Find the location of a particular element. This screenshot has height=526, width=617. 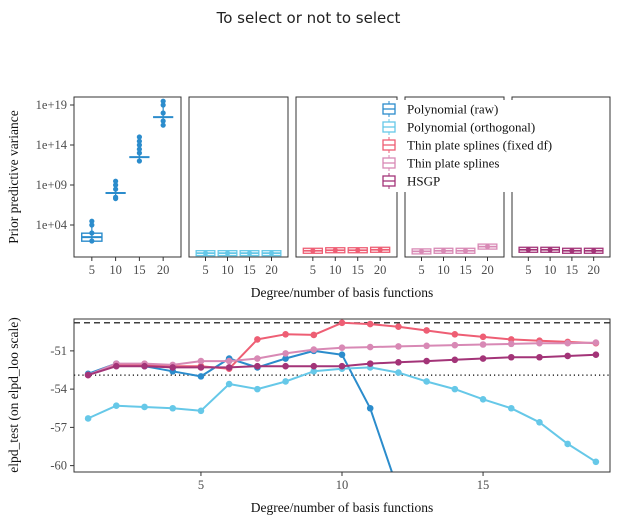

legend-label: Polynomial (orthogonal) is located at coordinates (471, 127).